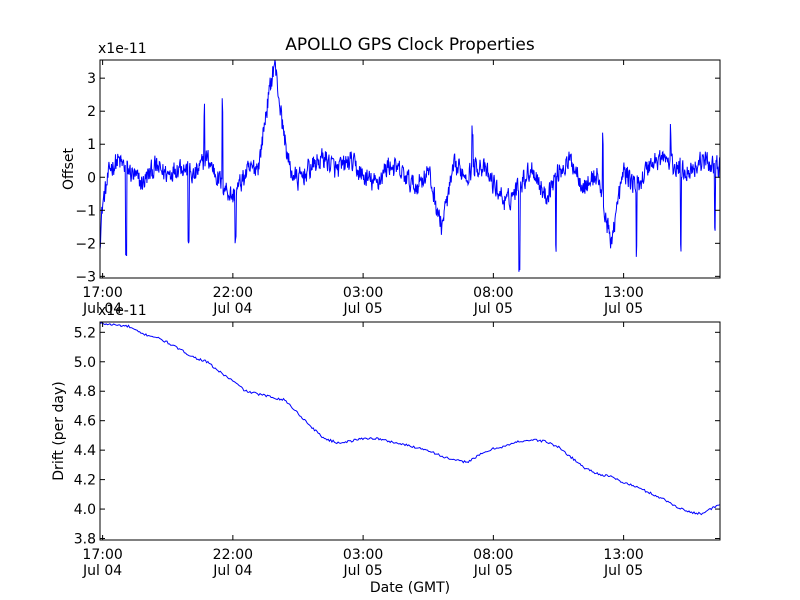 This screenshot has height=600, width=800. Describe the element at coordinates (91, 178) in the screenshot. I see `offset-y-tick-label: 0` at that location.